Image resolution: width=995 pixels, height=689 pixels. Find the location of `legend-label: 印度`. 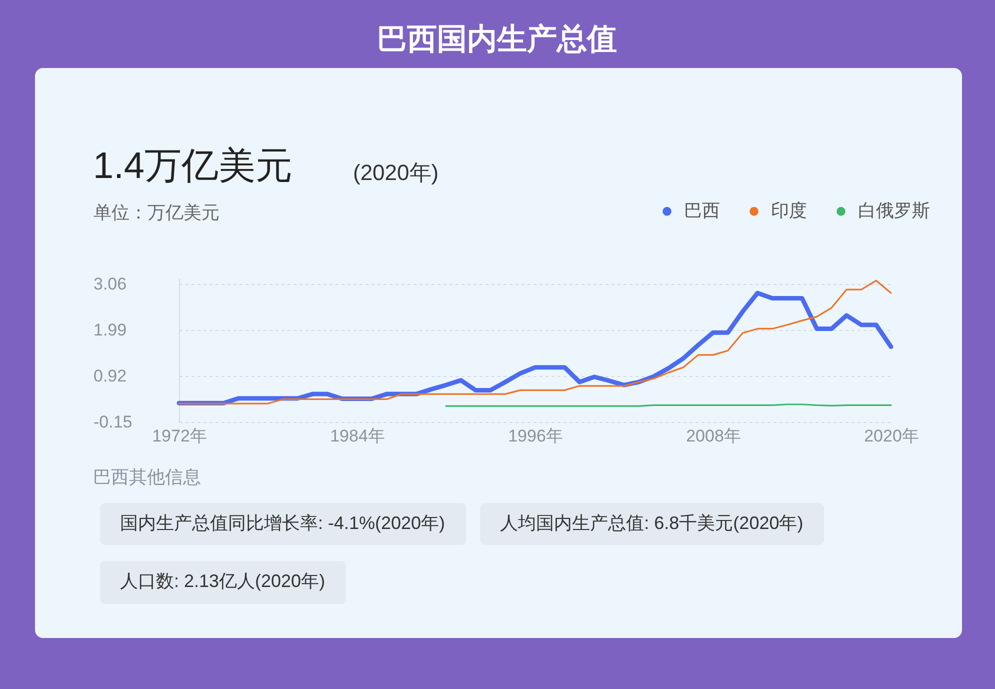

legend-label: 印度 is located at coordinates (789, 210).